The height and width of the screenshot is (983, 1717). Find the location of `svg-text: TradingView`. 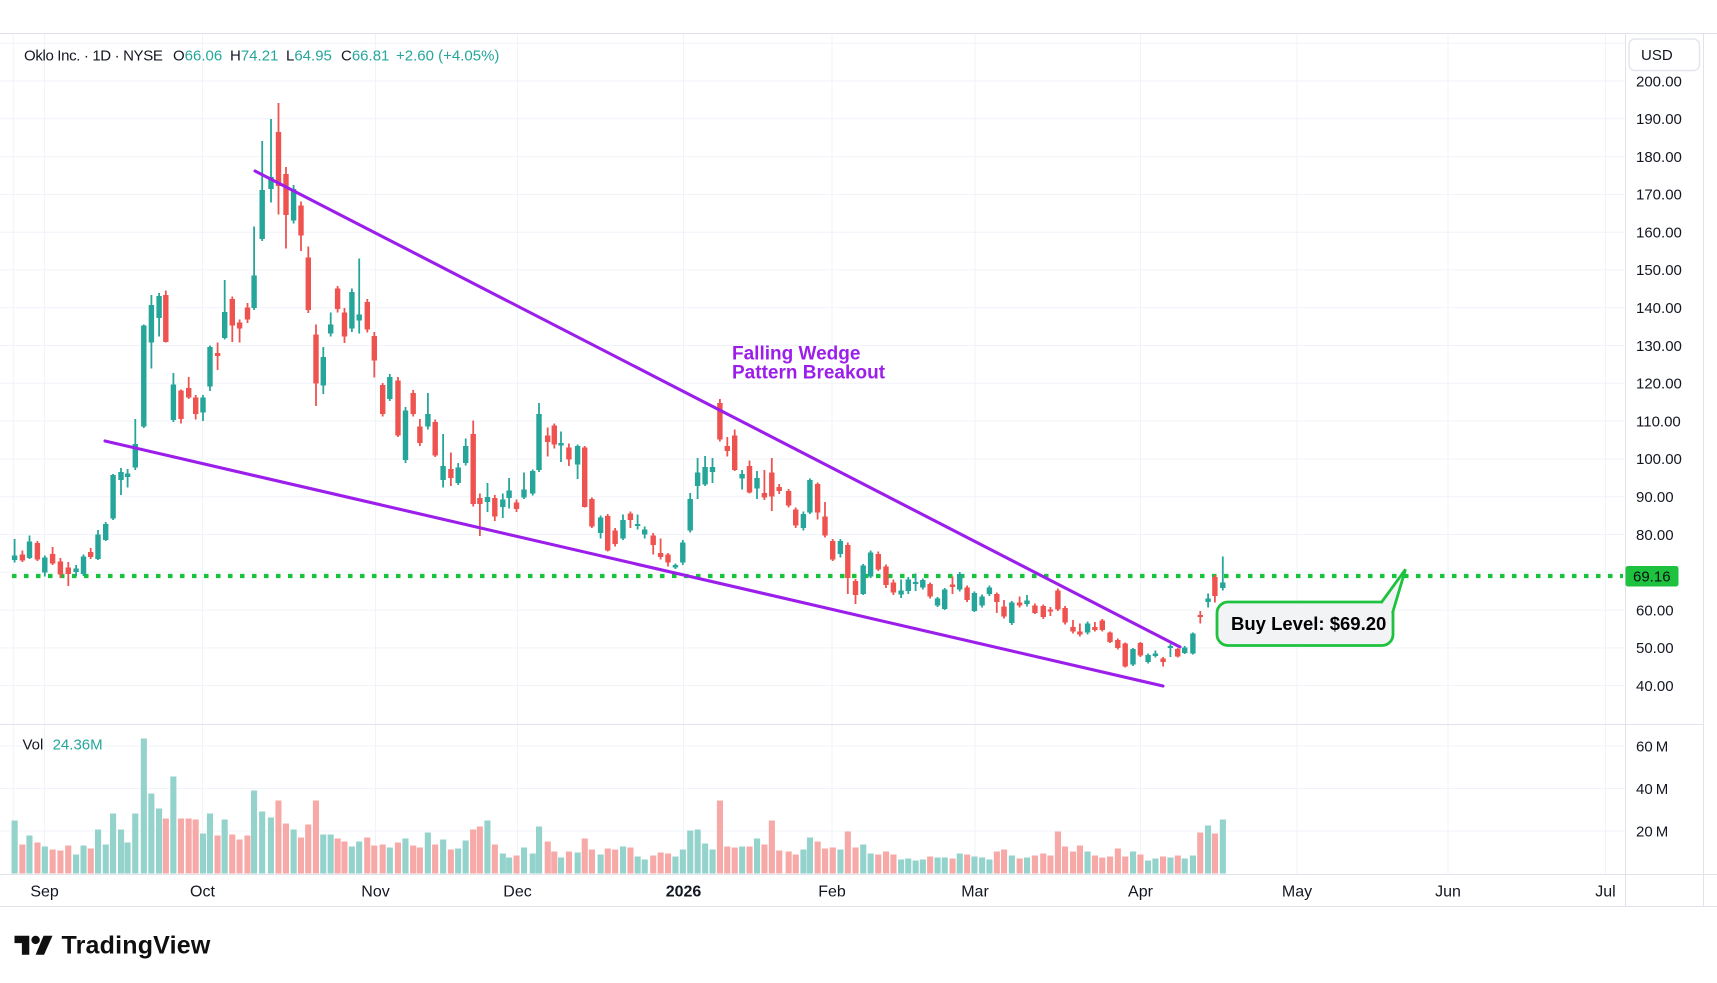

svg-text: TradingView is located at coordinates (136, 946).